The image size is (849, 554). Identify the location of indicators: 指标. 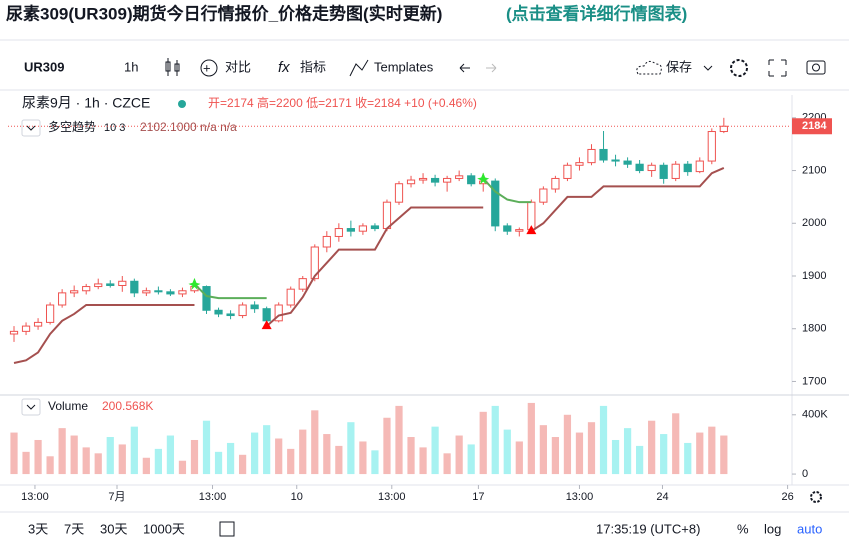
(313, 66).